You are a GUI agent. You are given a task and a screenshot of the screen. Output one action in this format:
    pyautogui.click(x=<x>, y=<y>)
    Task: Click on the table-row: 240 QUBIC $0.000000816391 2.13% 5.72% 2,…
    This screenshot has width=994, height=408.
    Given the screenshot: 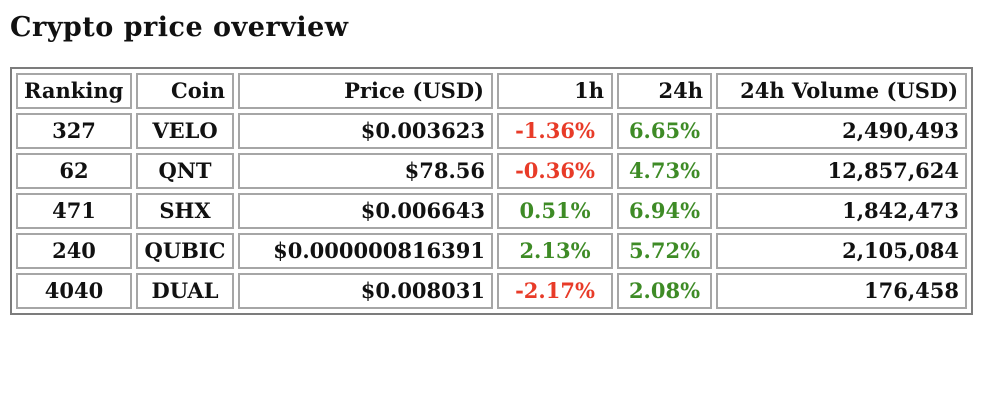 What is the action you would take?
    pyautogui.click(x=491, y=251)
    